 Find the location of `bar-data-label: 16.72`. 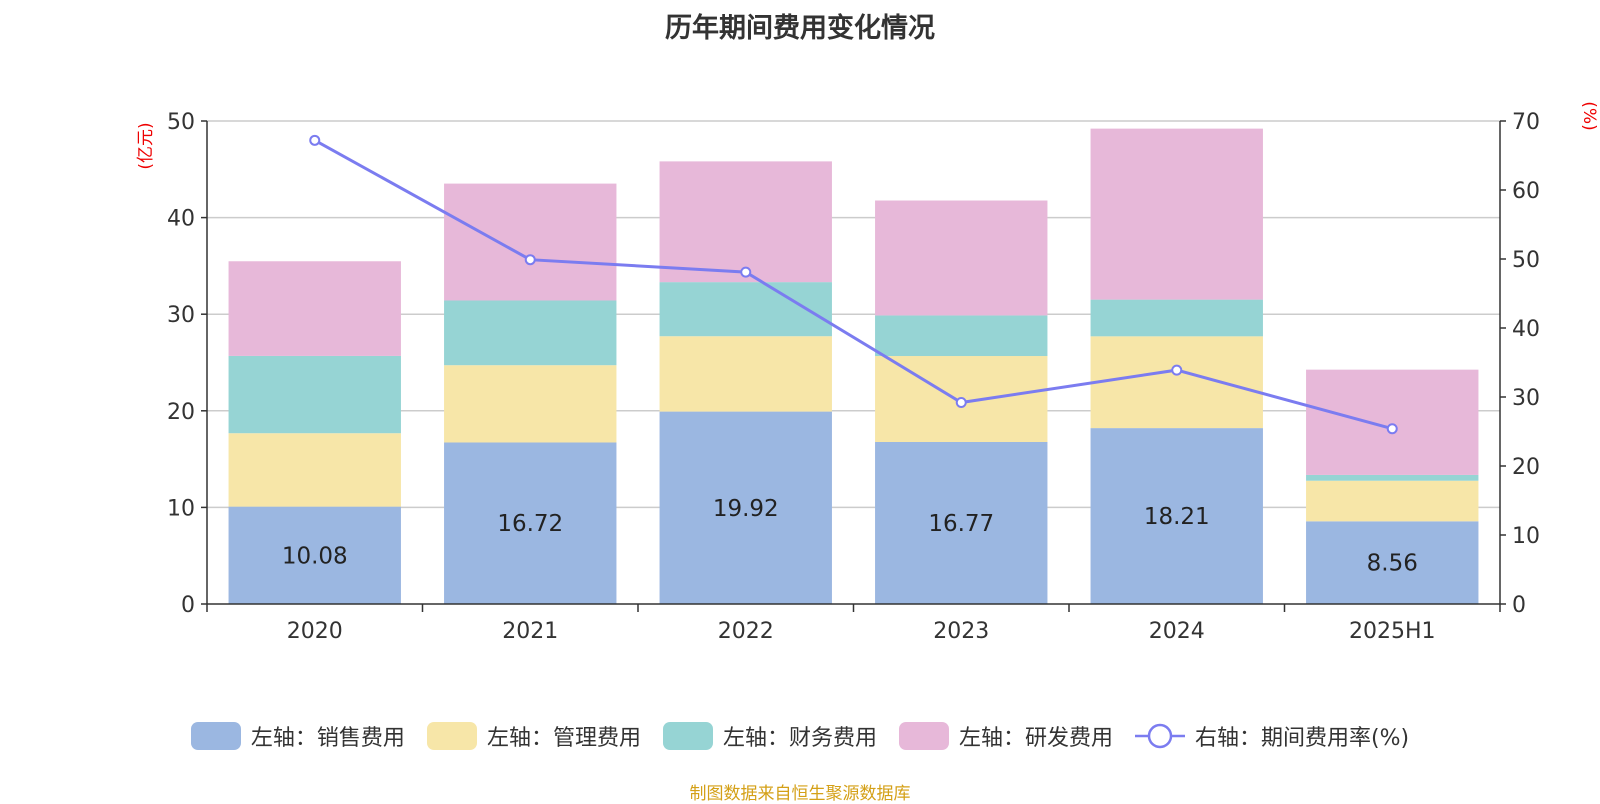

bar-data-label: 16.72 is located at coordinates (530, 524).